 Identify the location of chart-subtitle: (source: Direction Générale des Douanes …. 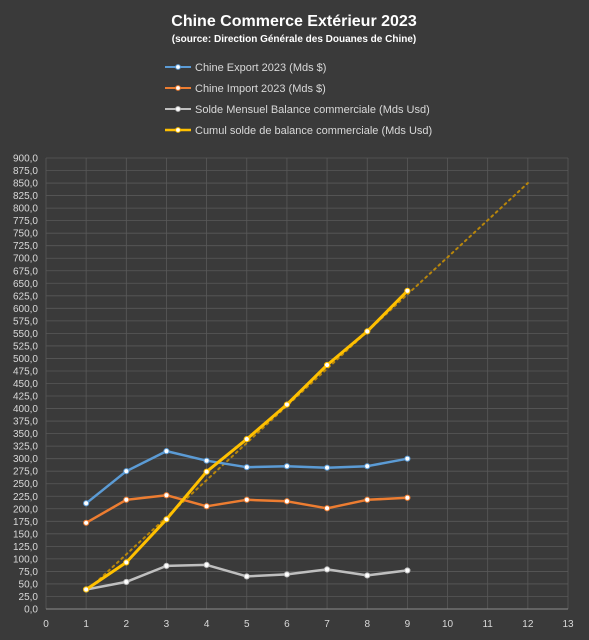
(294, 39).